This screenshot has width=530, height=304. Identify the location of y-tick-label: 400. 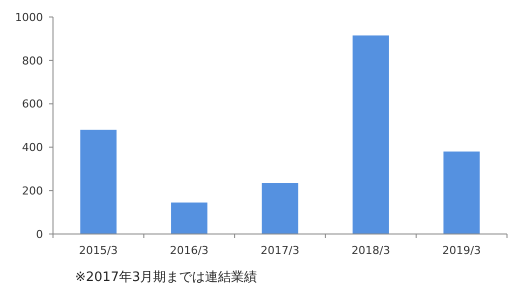
(32, 147).